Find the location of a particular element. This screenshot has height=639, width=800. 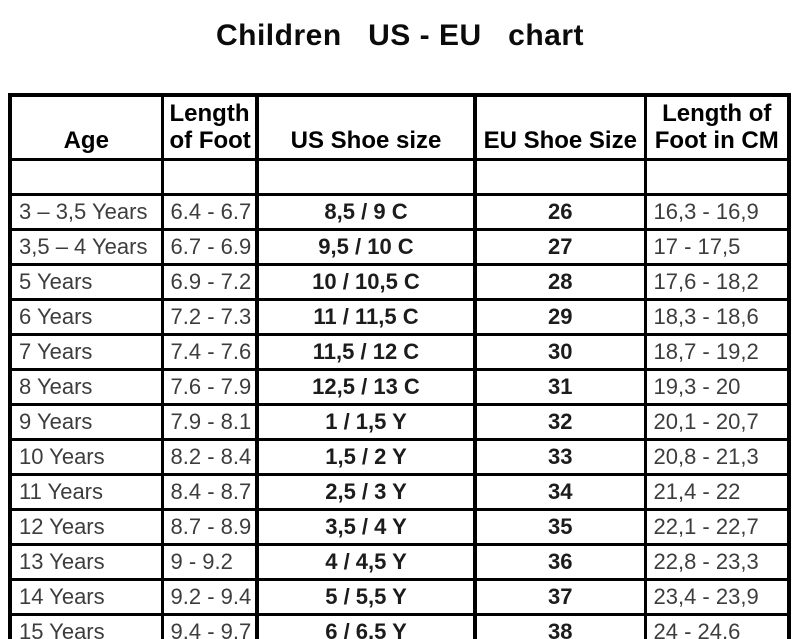

cell-eu-size: 29 is located at coordinates (560, 317).